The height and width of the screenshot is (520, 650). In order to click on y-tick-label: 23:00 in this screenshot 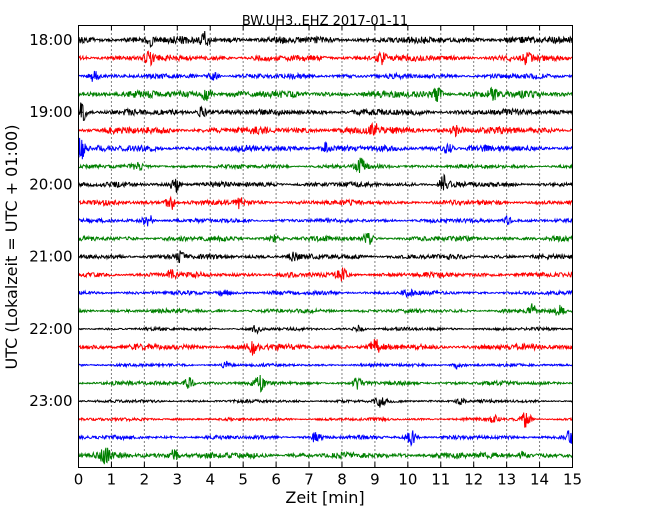, I will do `click(50, 401)`.